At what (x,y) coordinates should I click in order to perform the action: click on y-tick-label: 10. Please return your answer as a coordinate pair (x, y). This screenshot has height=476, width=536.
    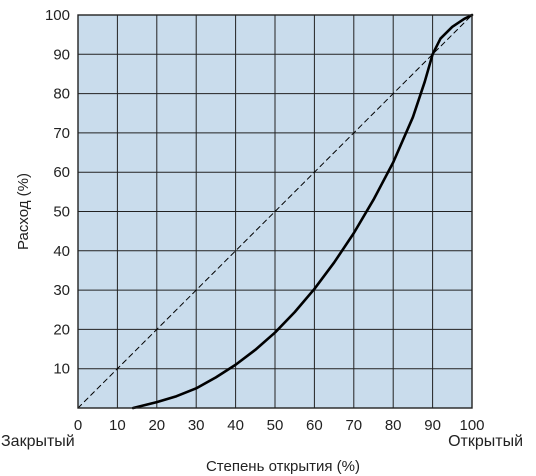
    Looking at the image, I should click on (61, 369).